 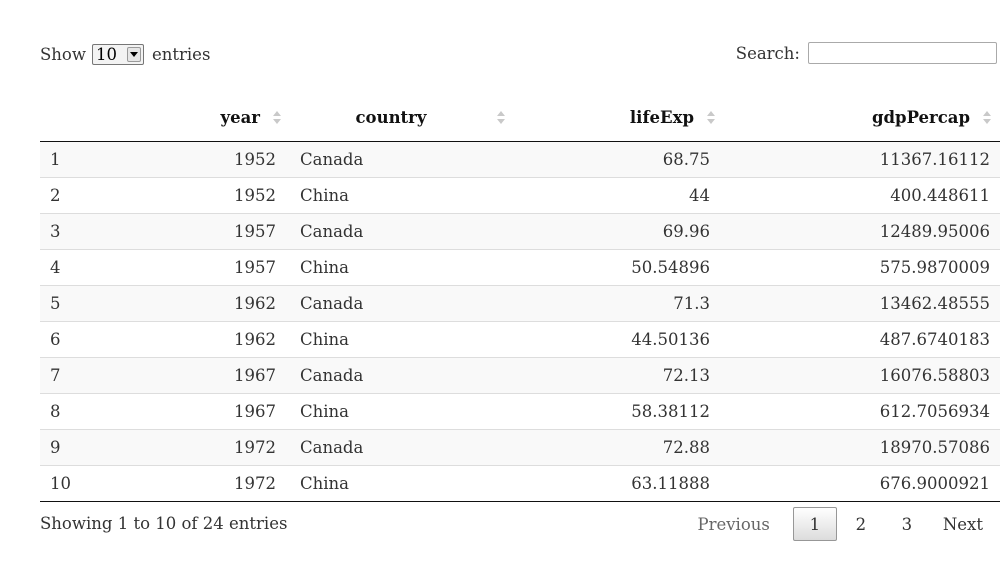 I want to click on cell-gdppercap: 18970.57086, so click(x=862, y=447).